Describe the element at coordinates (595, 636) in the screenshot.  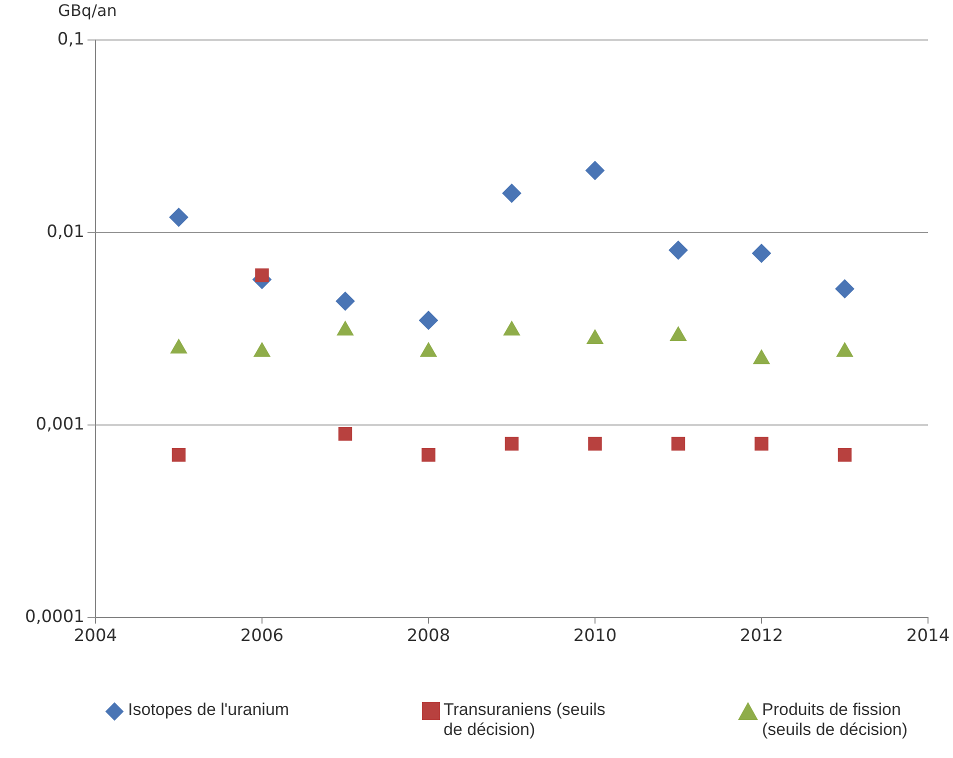
I see `x-tick-label: 2010` at that location.